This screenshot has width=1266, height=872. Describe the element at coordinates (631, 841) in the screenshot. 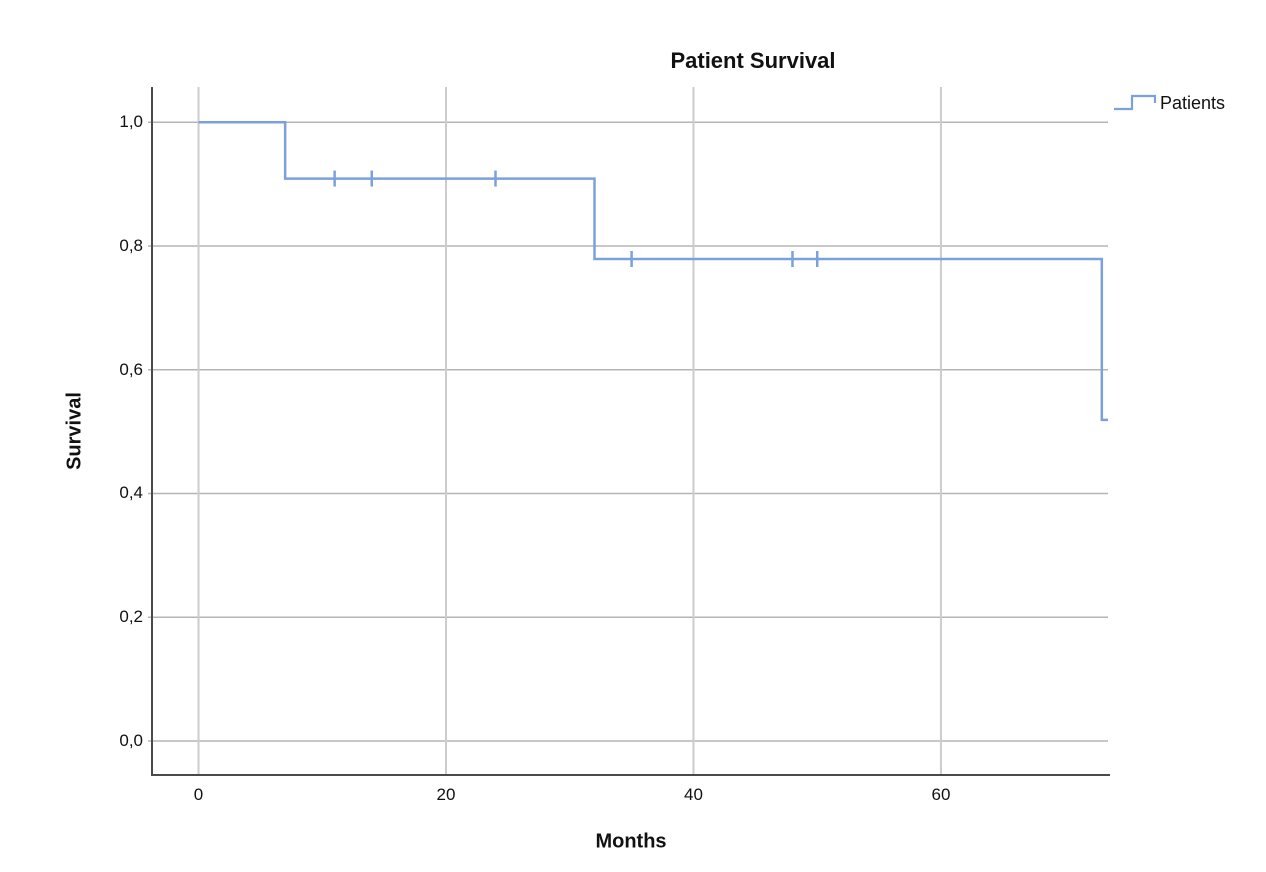

I see `x-axis-title: Months` at that location.